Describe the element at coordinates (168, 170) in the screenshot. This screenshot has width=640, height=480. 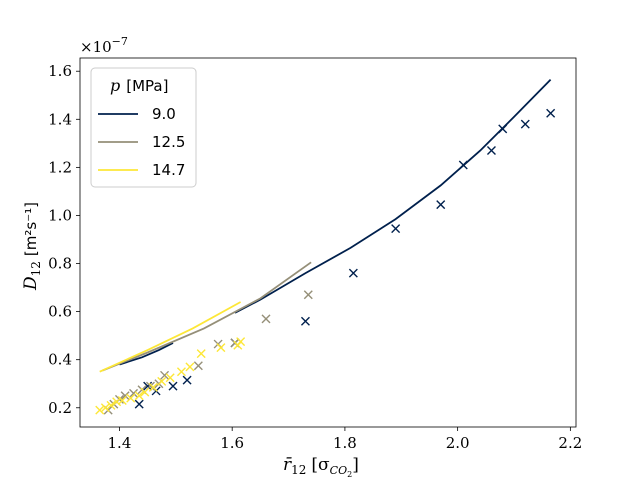
I see `legend-entry-label: 14.7` at that location.